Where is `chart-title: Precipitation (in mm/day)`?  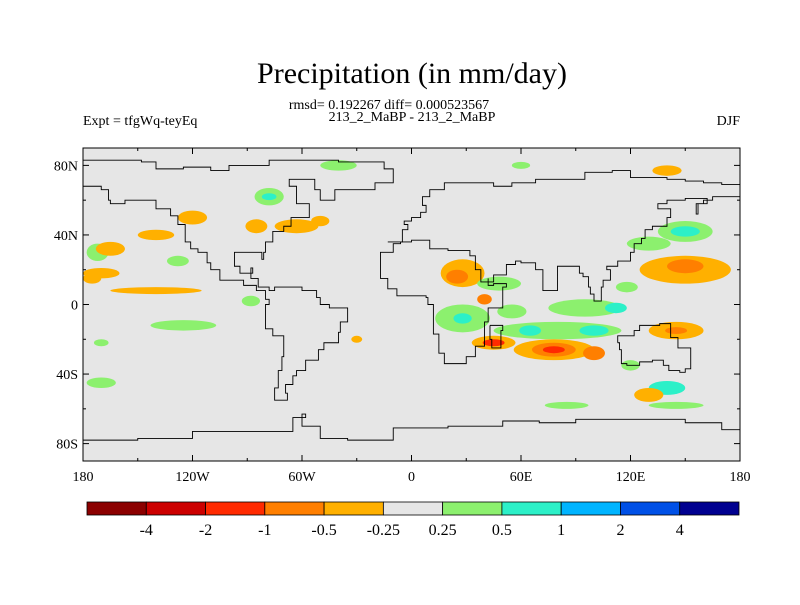
chart-title: Precipitation (in mm/day) is located at coordinates (412, 73).